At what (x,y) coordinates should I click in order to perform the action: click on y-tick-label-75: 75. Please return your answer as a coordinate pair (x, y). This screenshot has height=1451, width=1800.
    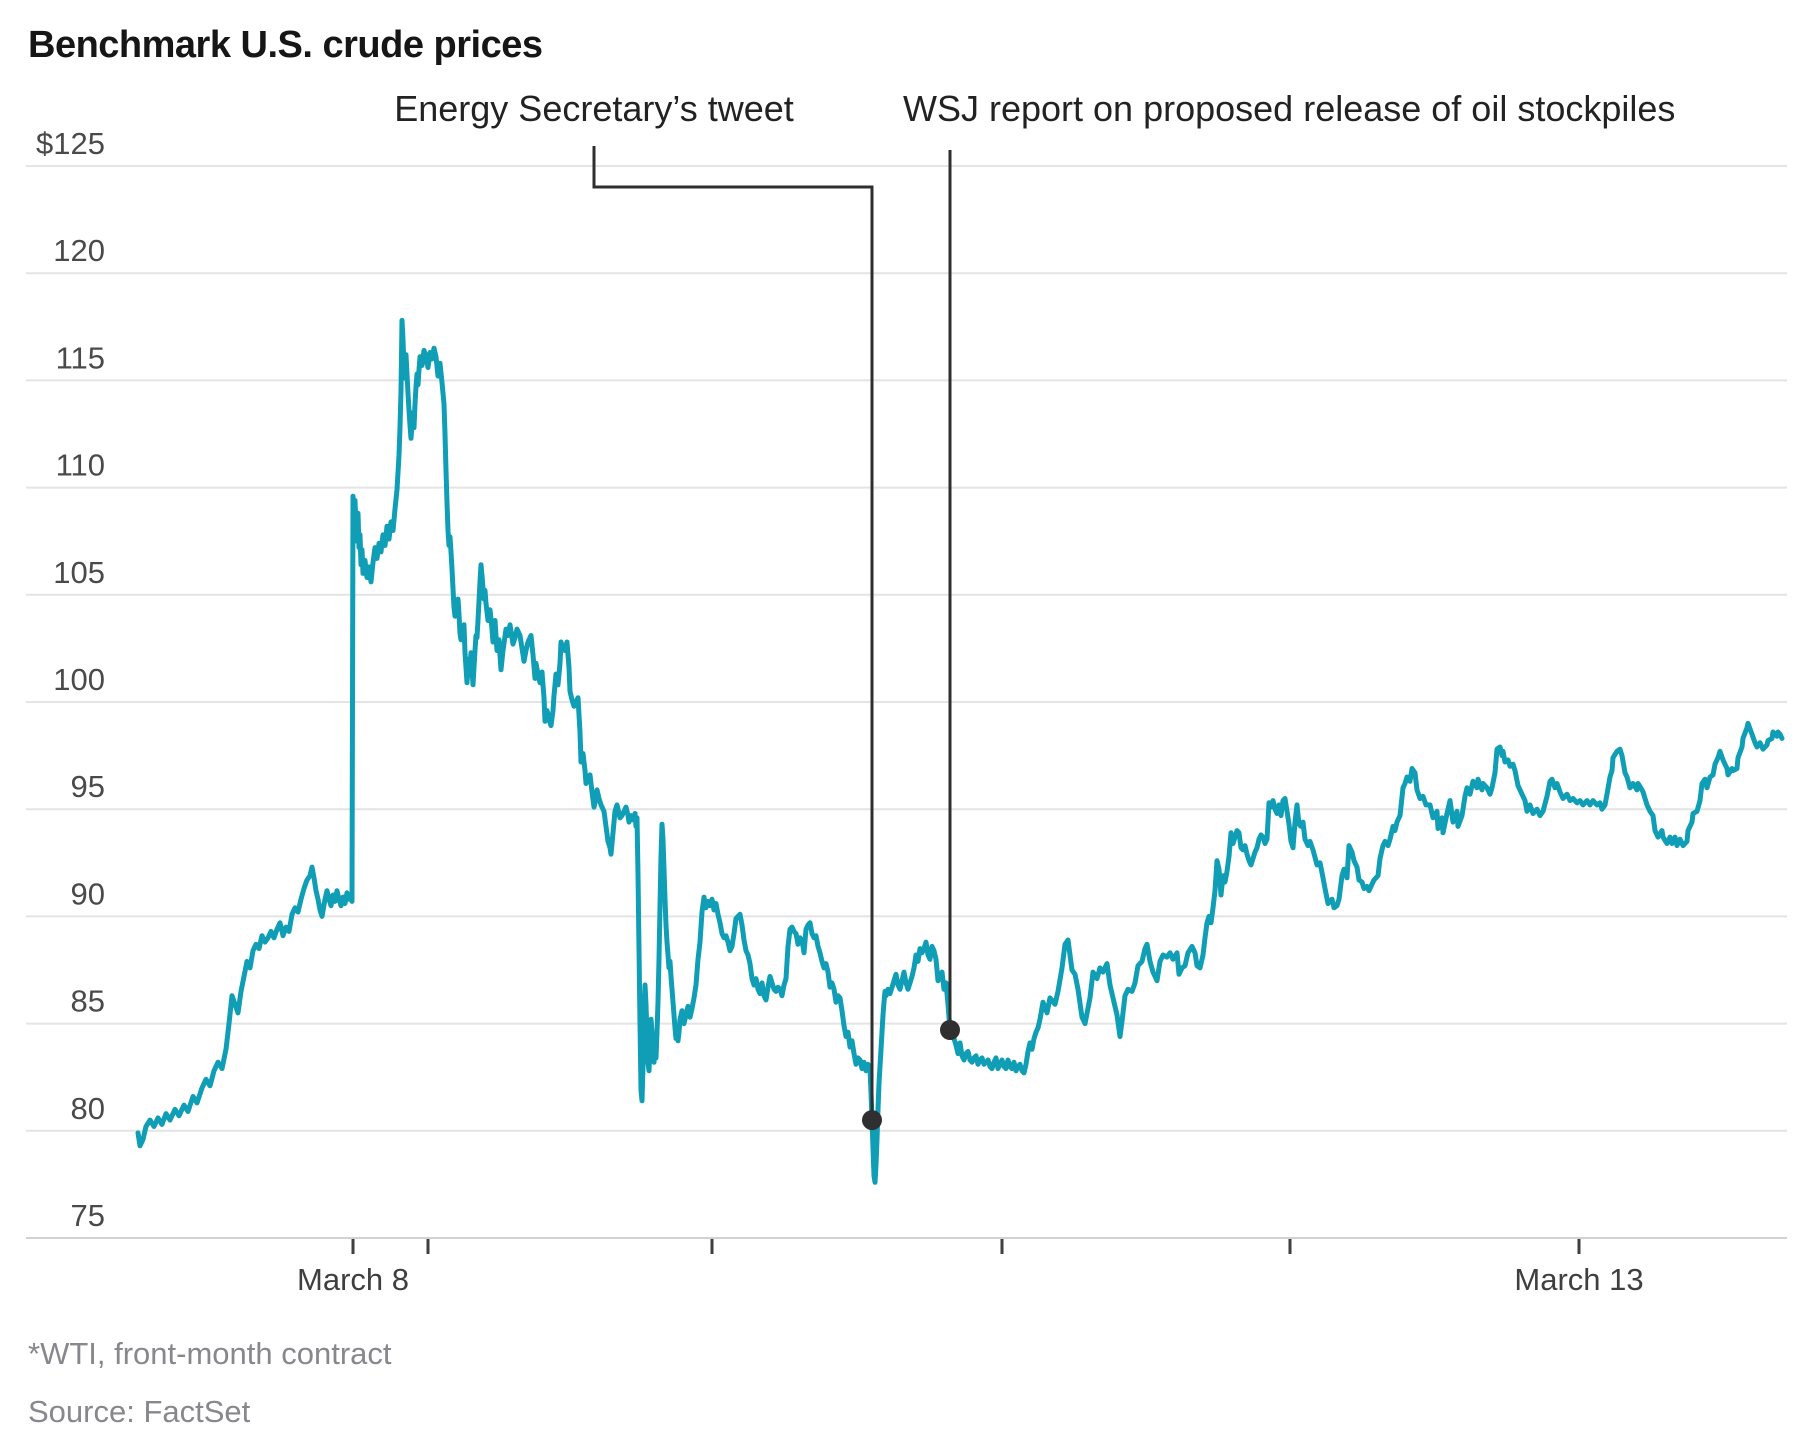
    Looking at the image, I should click on (88, 1215).